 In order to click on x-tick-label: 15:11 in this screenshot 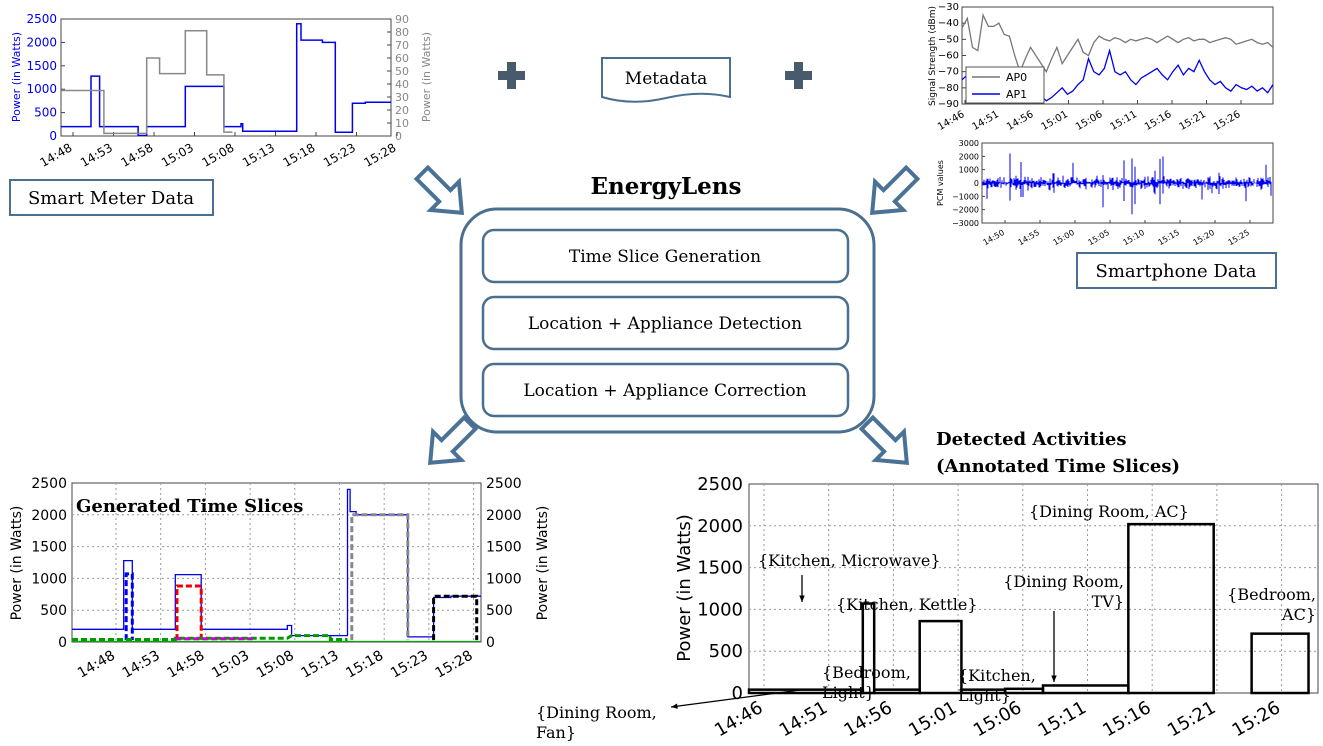, I will do `click(1124, 121)`.